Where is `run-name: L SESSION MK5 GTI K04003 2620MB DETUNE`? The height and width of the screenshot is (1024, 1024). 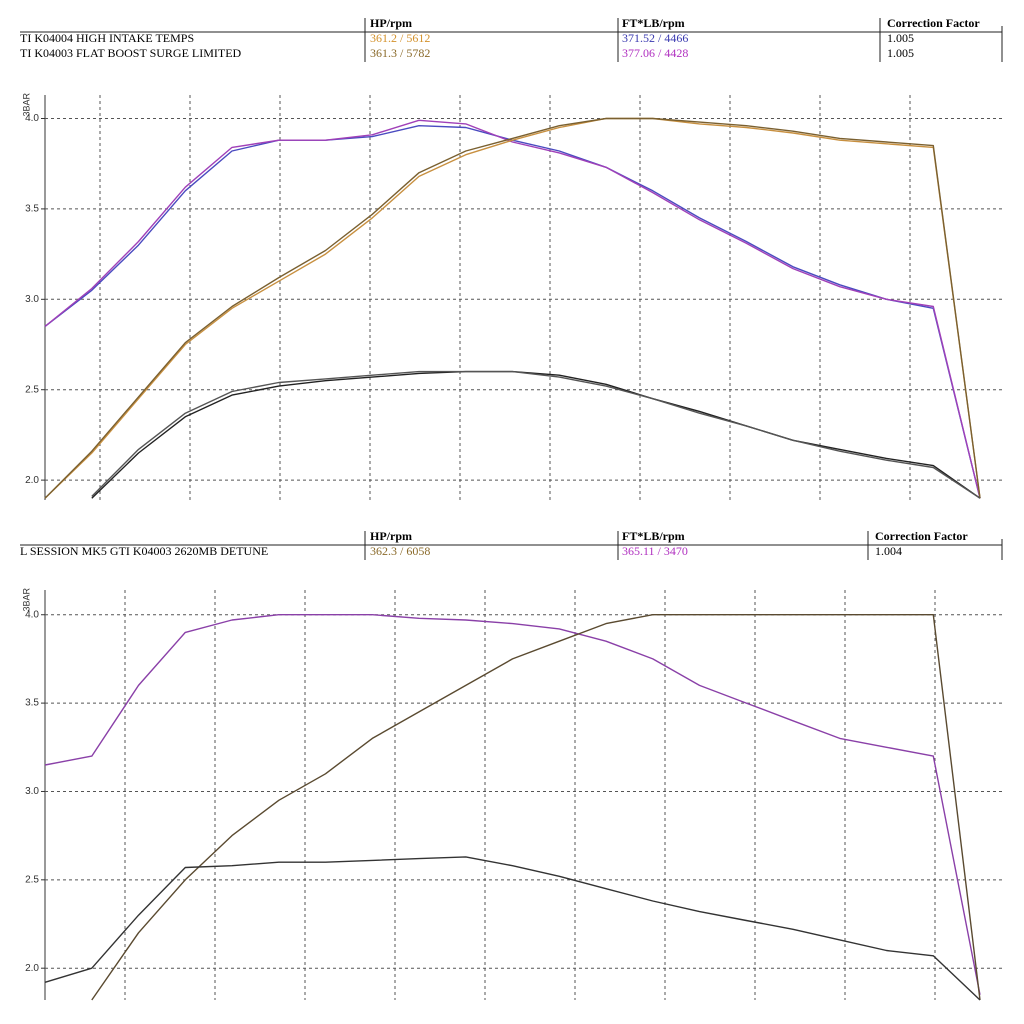 run-name: L SESSION MK5 GTI K04003 2620MB DETUNE is located at coordinates (144, 551).